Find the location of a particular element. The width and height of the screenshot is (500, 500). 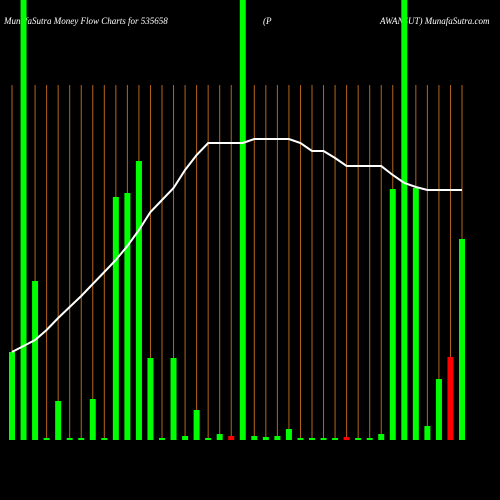

chart-title: MunafaSutra Money Flow Charts for 535658 is located at coordinates (85, 21).